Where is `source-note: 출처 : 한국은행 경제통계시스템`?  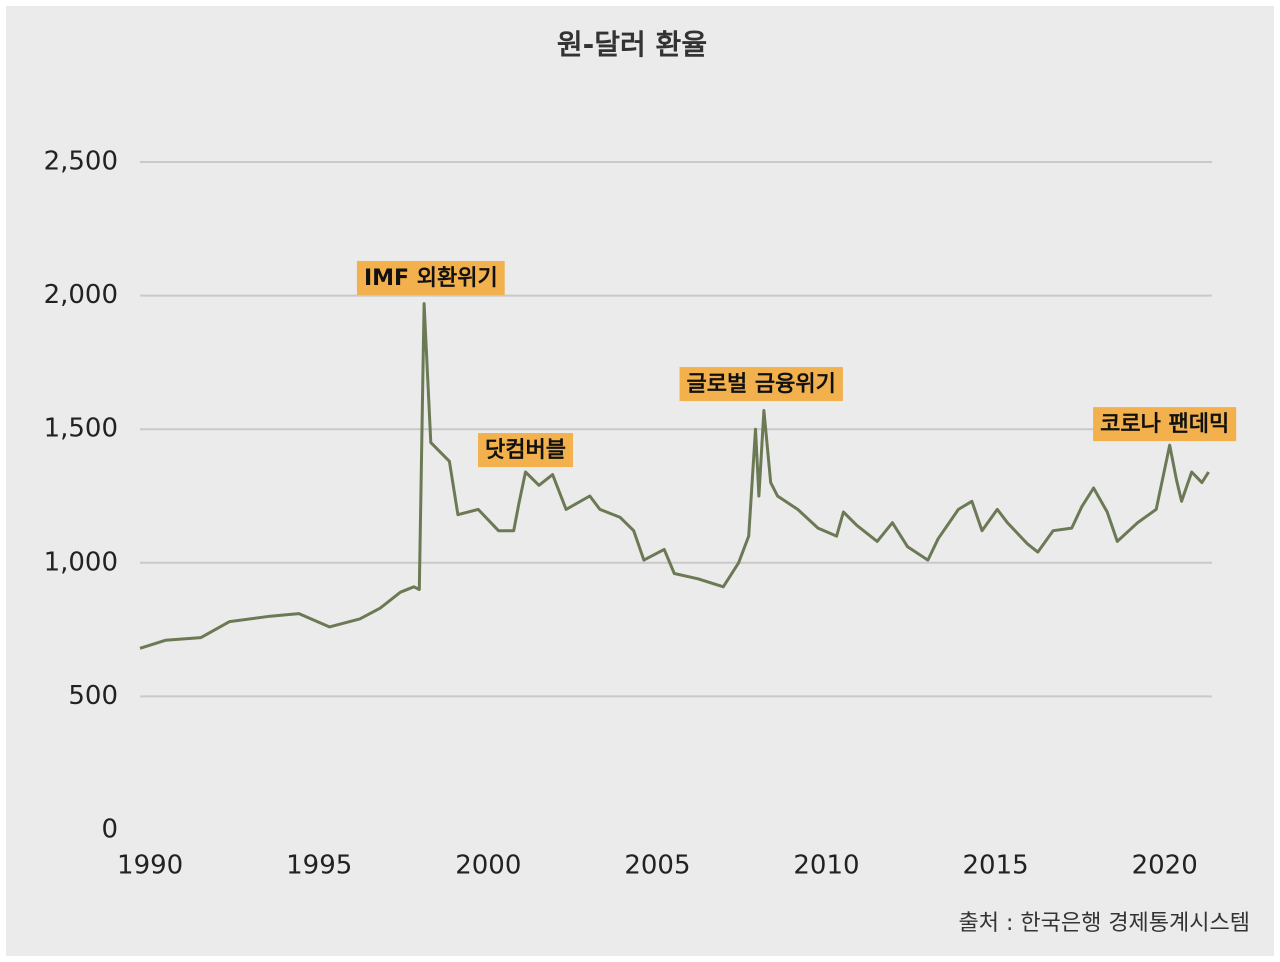
source-note: 출처 : 한국은행 경제통계시스템 is located at coordinates (1104, 923).